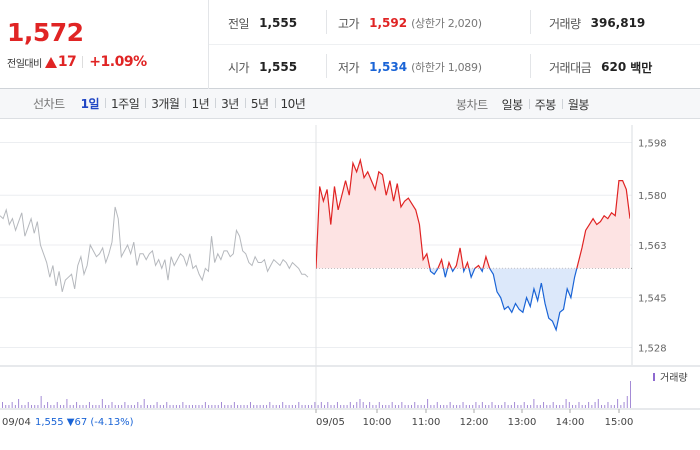  Describe the element at coordinates (578, 104) in the screenshot. I see `candle-monthly: 월봉` at that location.